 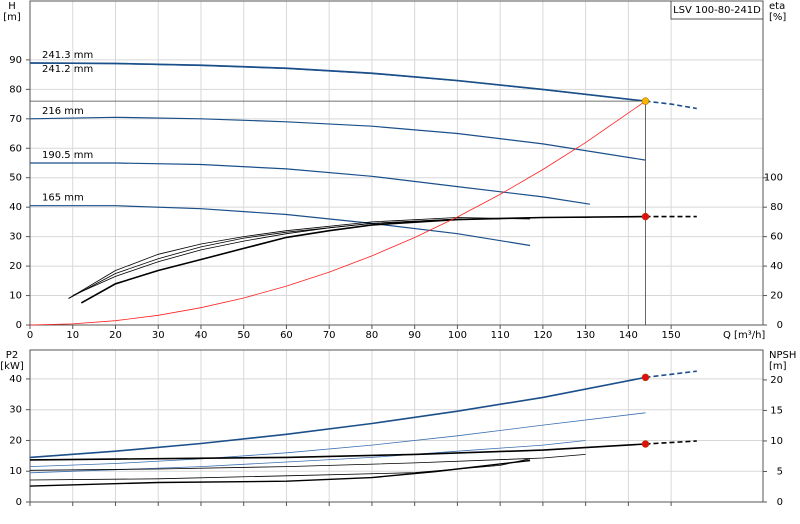 I want to click on x-tick-label: 80, so click(x=372, y=335).